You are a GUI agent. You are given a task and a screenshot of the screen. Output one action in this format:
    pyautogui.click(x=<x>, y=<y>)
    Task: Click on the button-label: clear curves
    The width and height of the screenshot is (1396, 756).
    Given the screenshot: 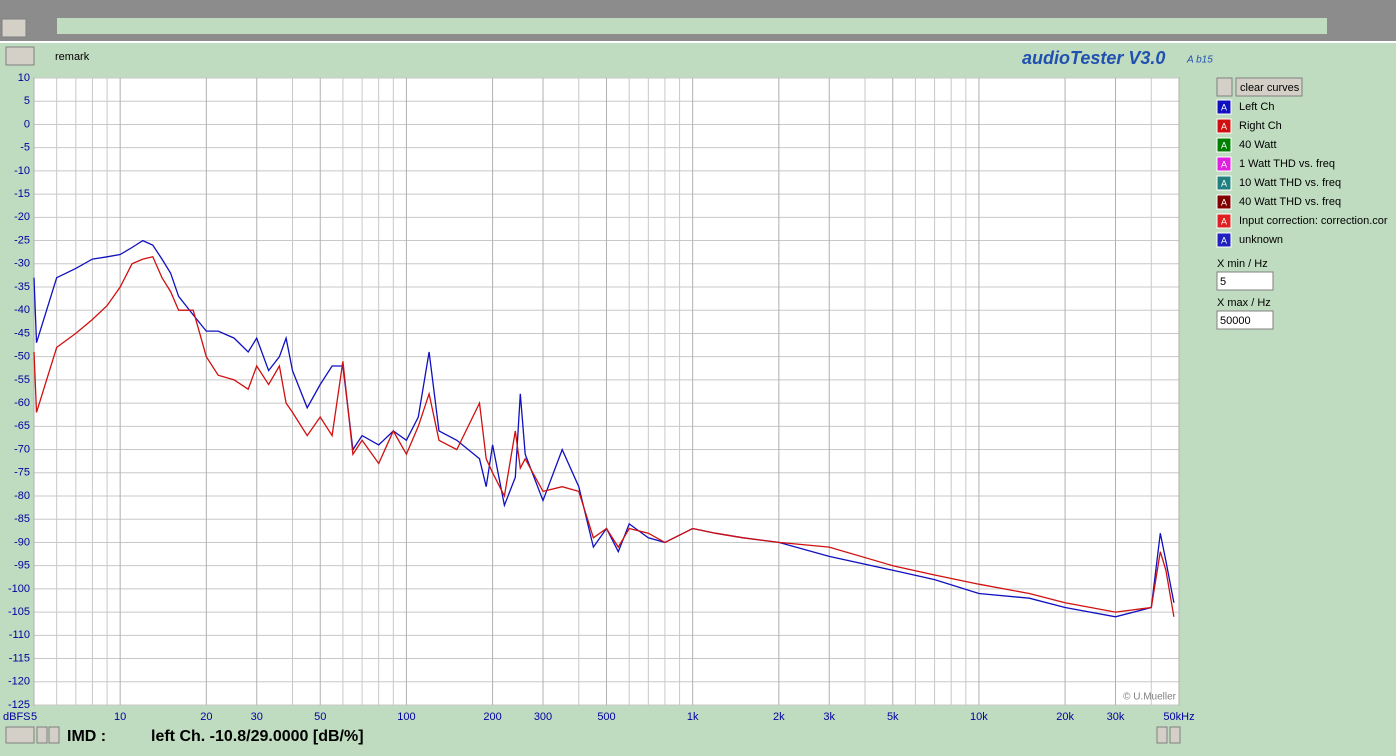 What is the action you would take?
    pyautogui.click(x=1270, y=88)
    